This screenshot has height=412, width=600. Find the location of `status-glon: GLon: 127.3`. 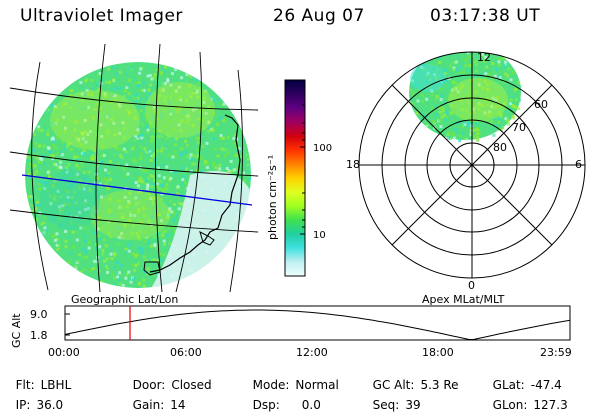

status-glon: GLon: 127.3 is located at coordinates (530, 405).